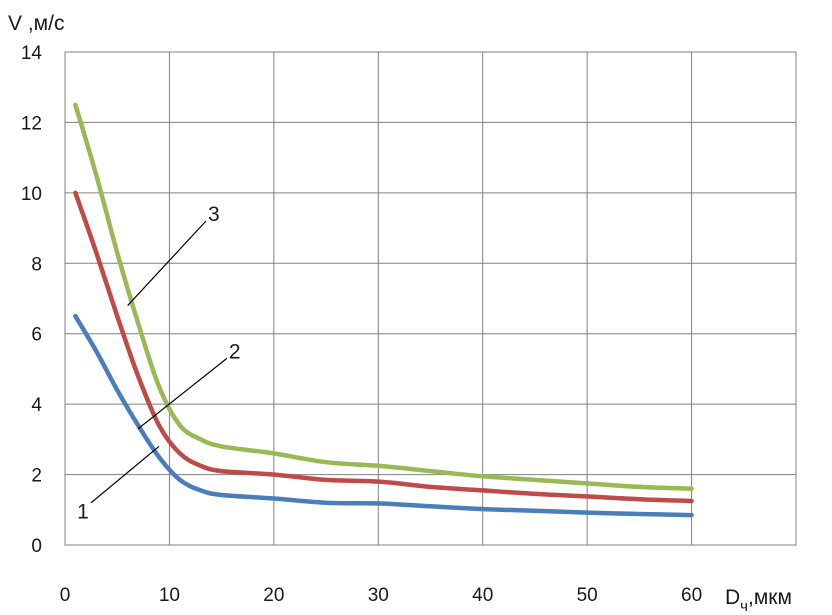 The image size is (832, 615). I want to click on x-tick-label: 50, so click(587, 595).